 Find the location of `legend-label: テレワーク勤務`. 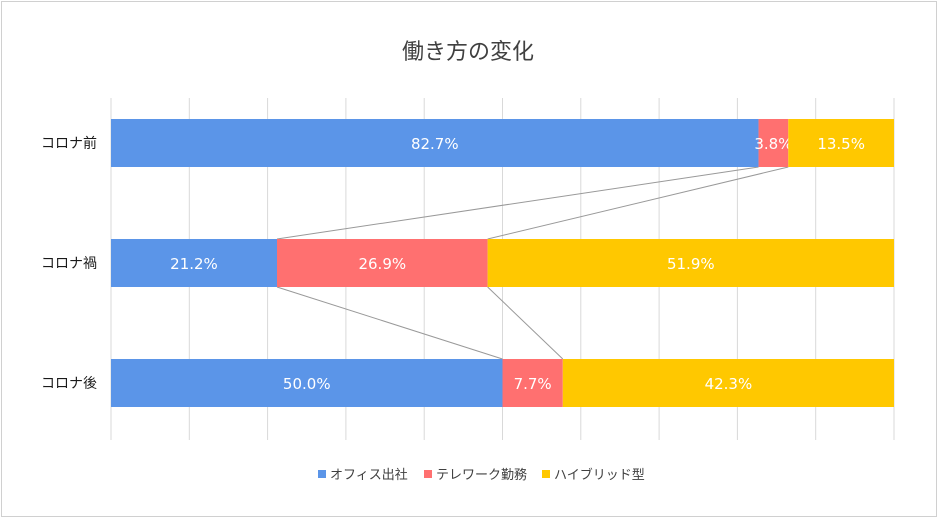

legend-label: テレワーク勤務 is located at coordinates (481, 475).